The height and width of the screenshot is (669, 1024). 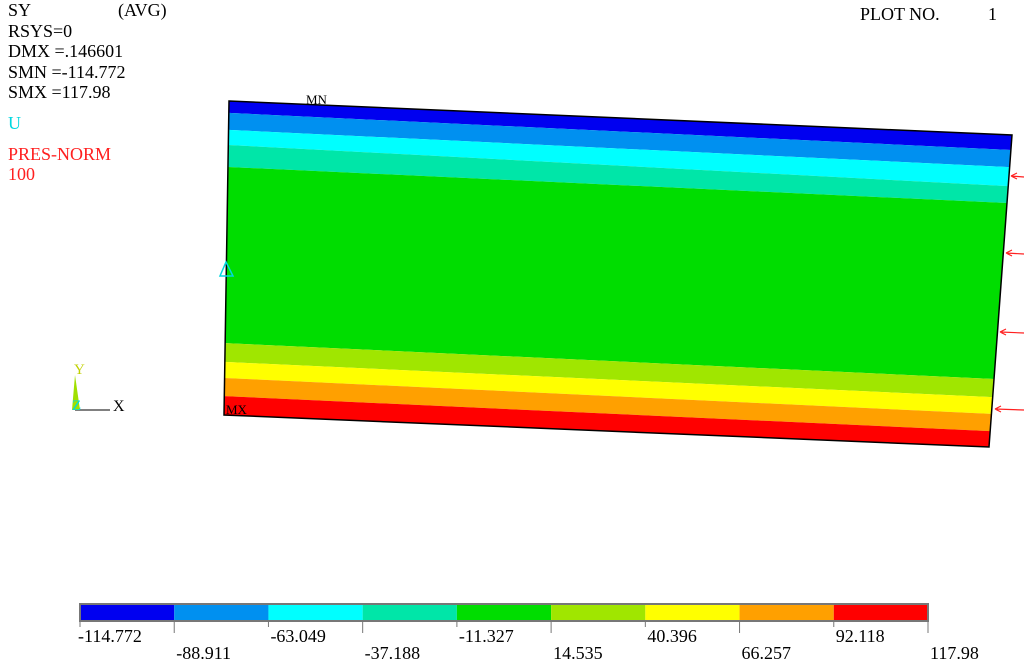 I want to click on plot-number: 1, so click(x=992, y=14).